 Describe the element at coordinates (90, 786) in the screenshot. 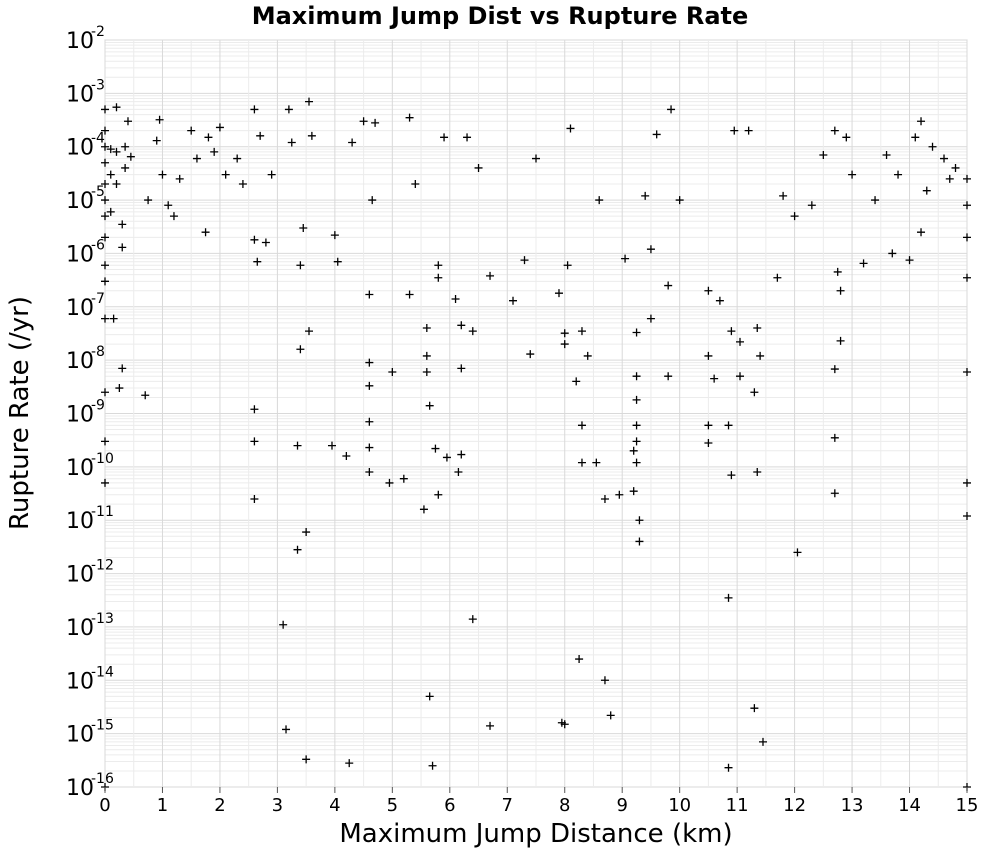

I see `y-tick: 10⁻¹⁶` at that location.